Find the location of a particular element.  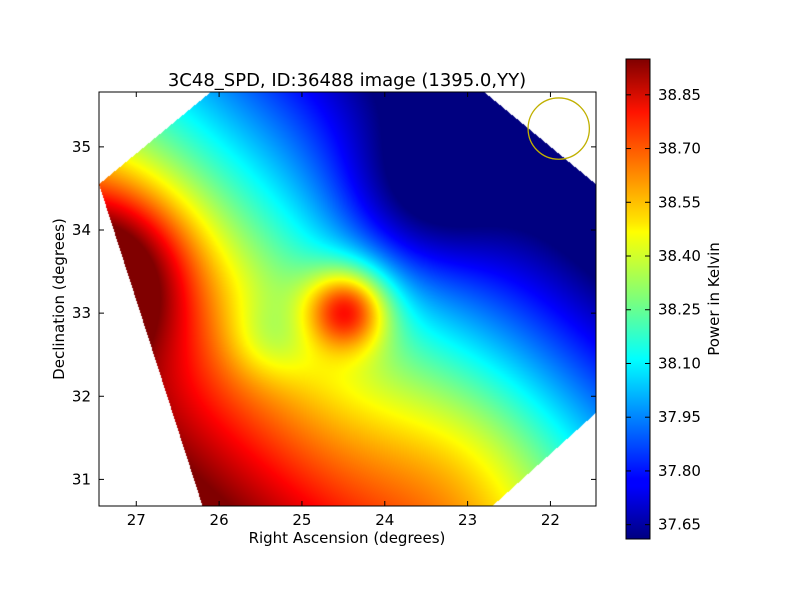

colorbar-tick-label: 38.25 is located at coordinates (679, 310).